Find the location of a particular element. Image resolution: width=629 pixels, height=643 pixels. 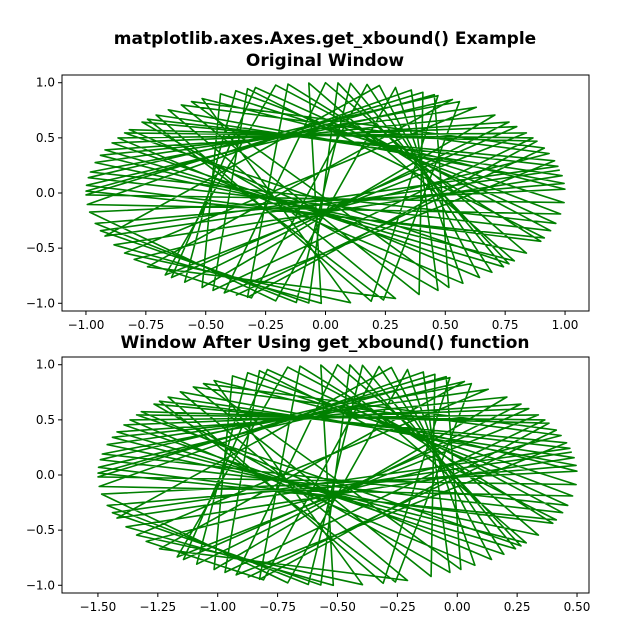

axes1-xaxis: −1.00 −0.75 −0.50 −0.25 0.00 0.25 0.50 0.75 1.00 is located at coordinates (323, 321).